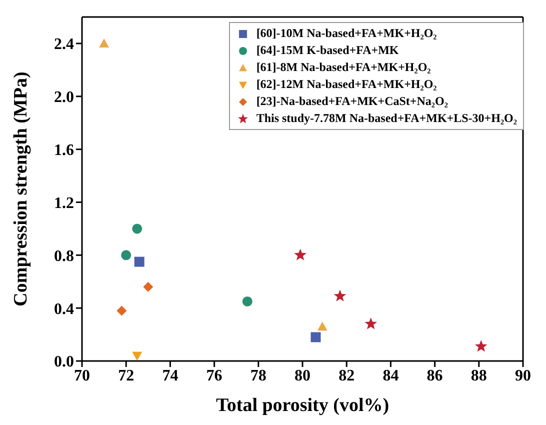  What do you see at coordinates (434, 375) in the screenshot?
I see `x-tick-label: 86` at bounding box center [434, 375].